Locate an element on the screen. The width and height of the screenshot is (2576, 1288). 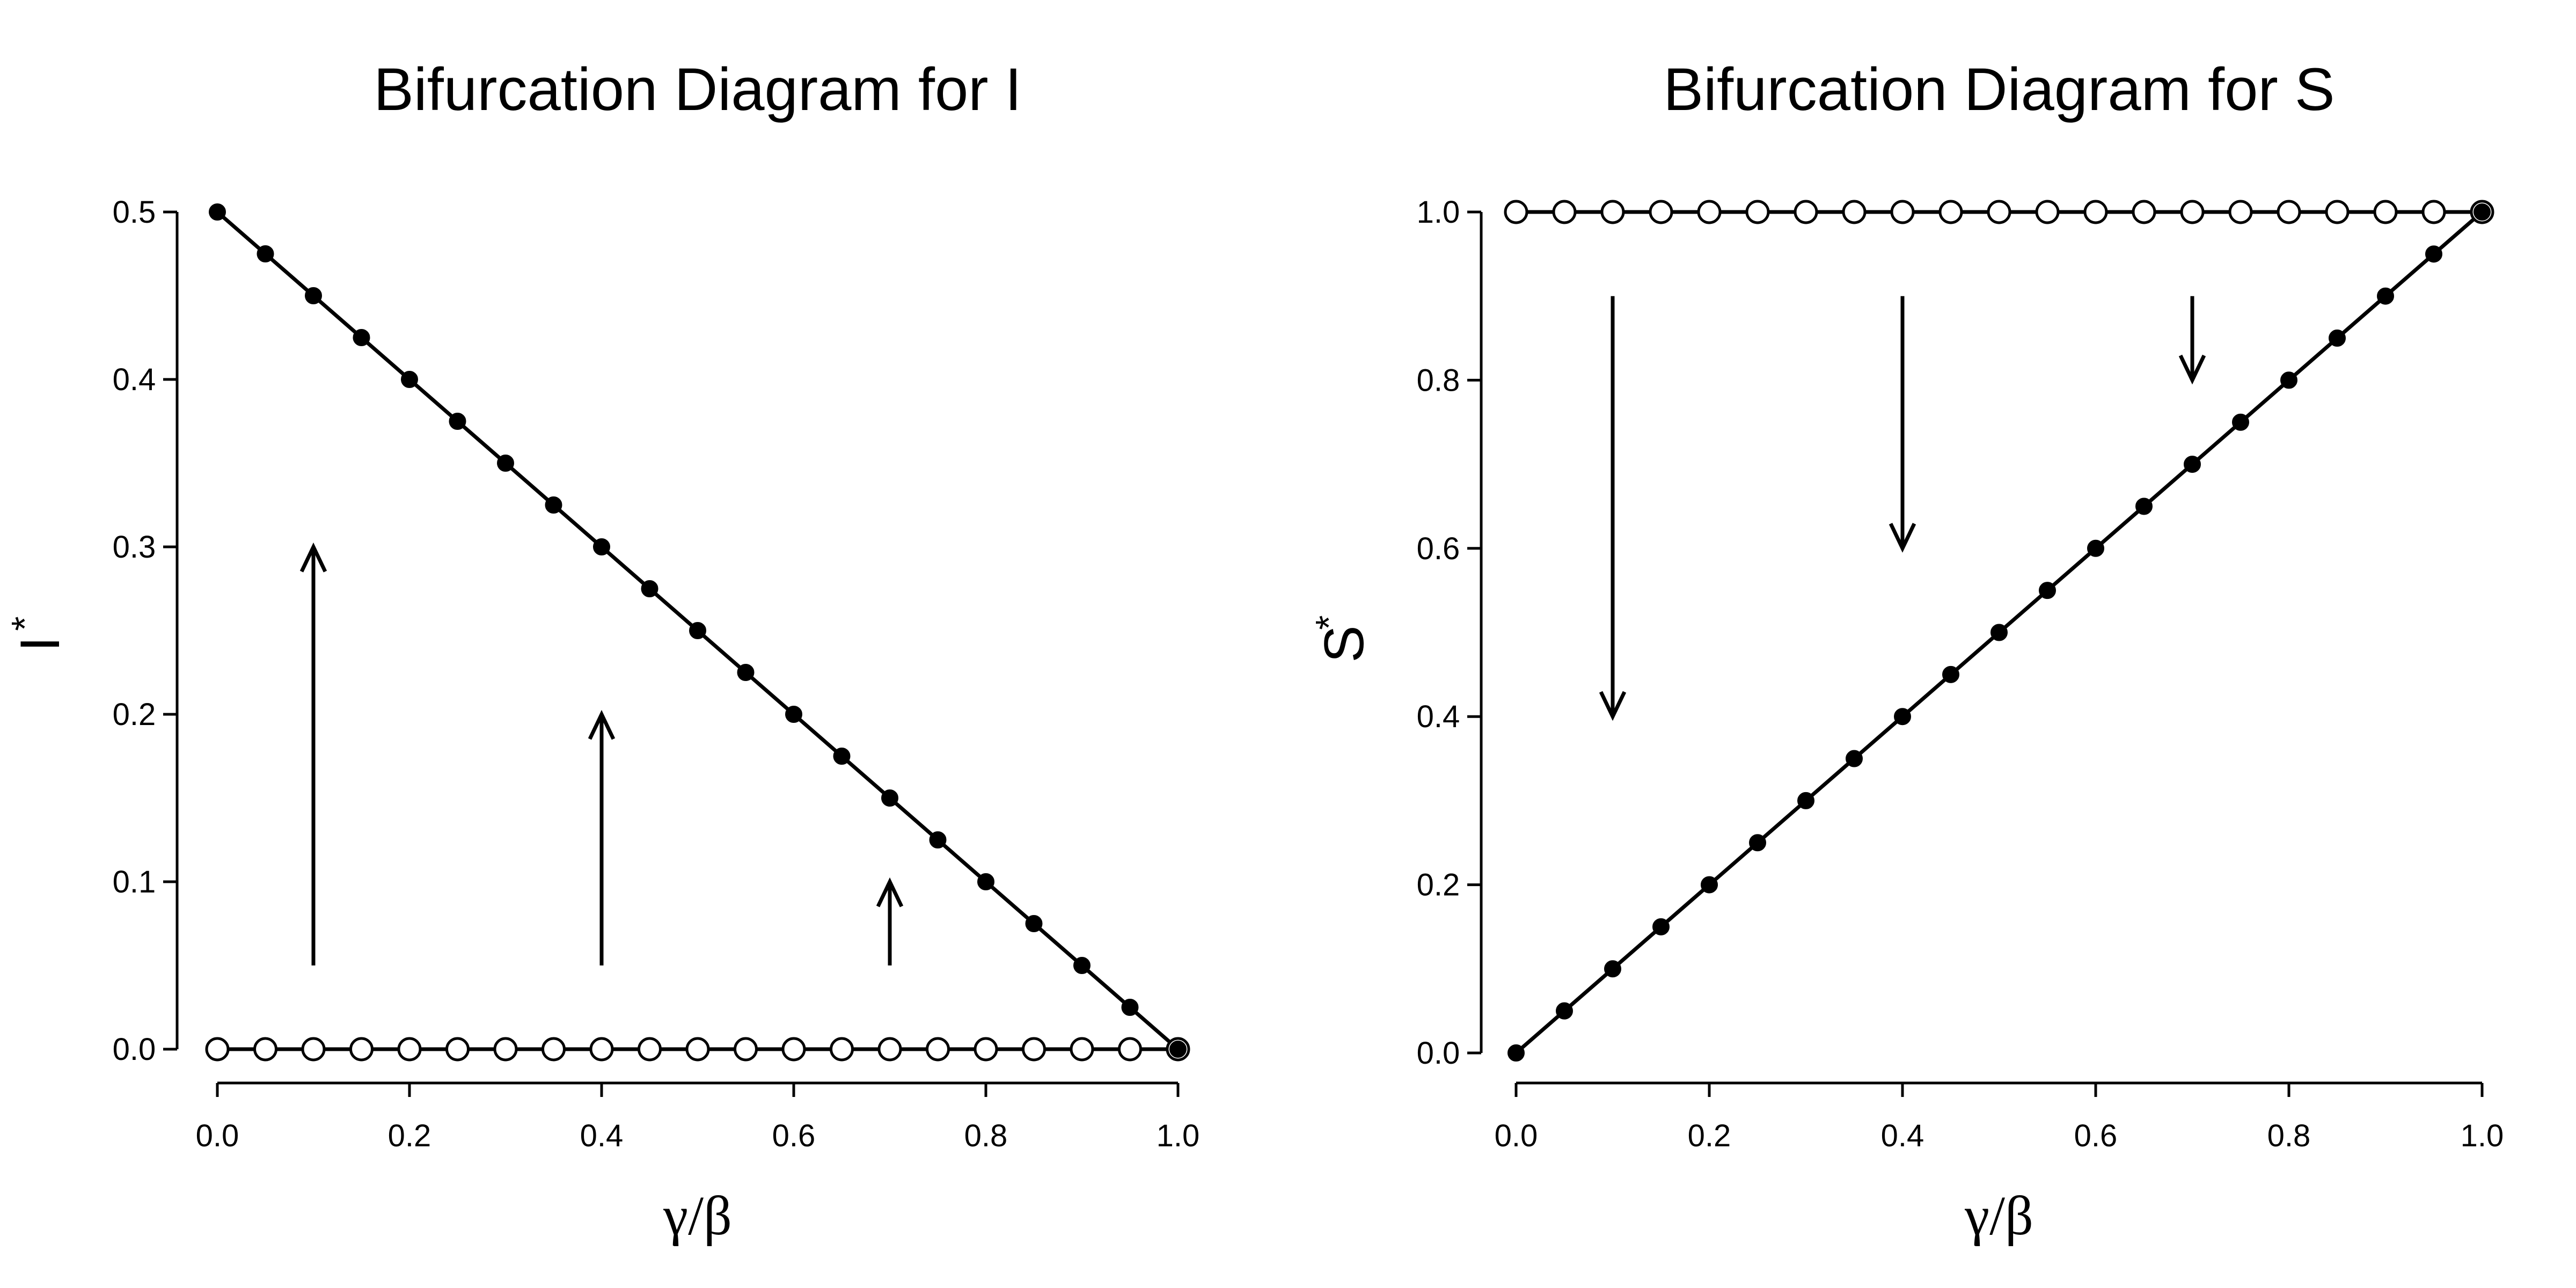
y-axis-label-S-text: S is located at coordinates (1344, 643).